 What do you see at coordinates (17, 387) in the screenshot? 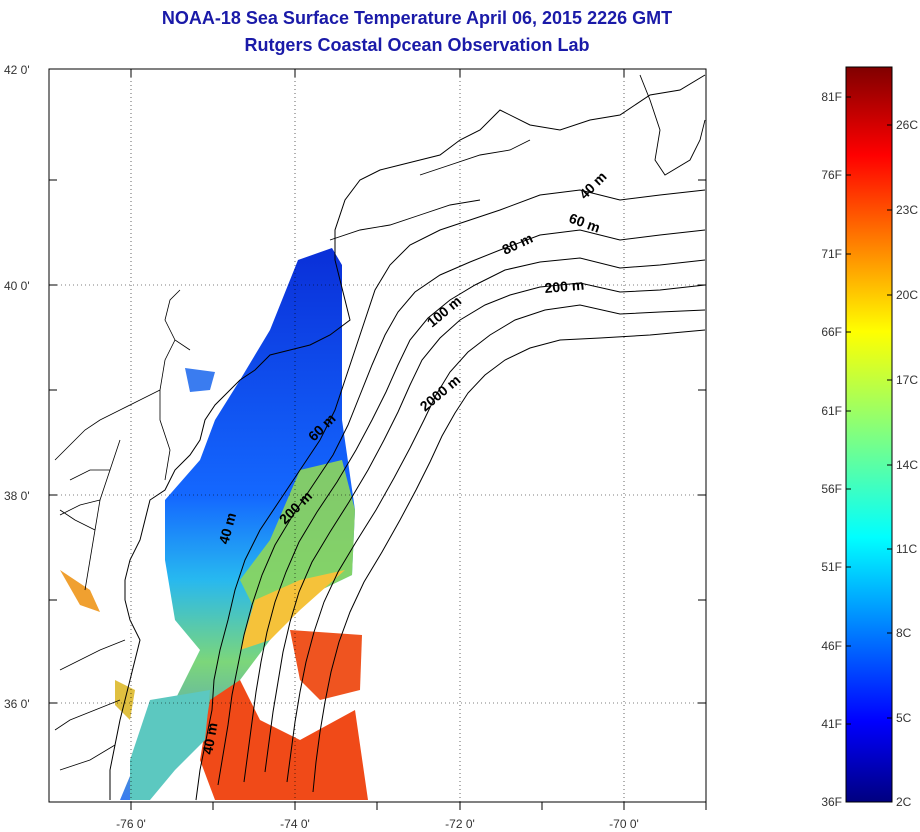
I see `lat-labels: 42 0' 40 0' 38 0' 36 0'` at bounding box center [17, 387].